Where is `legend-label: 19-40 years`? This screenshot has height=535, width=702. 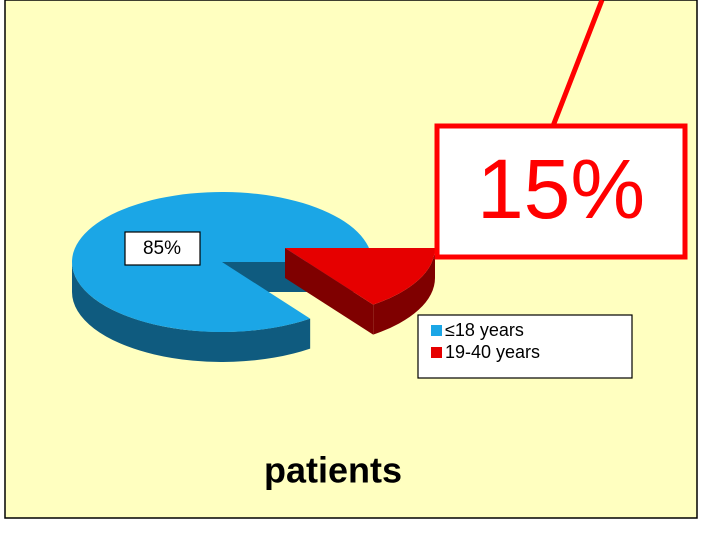 legend-label: 19-40 years is located at coordinates (492, 352).